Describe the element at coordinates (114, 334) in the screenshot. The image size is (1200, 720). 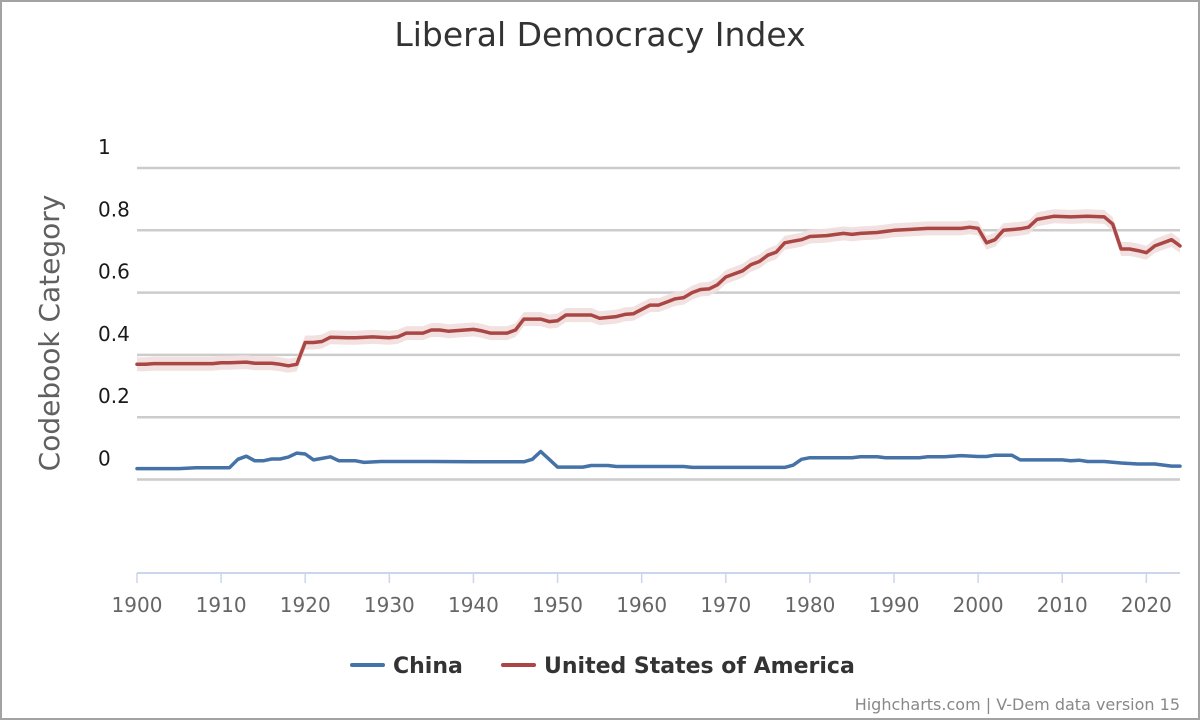
I see `y-tick-label: 0.4` at that location.